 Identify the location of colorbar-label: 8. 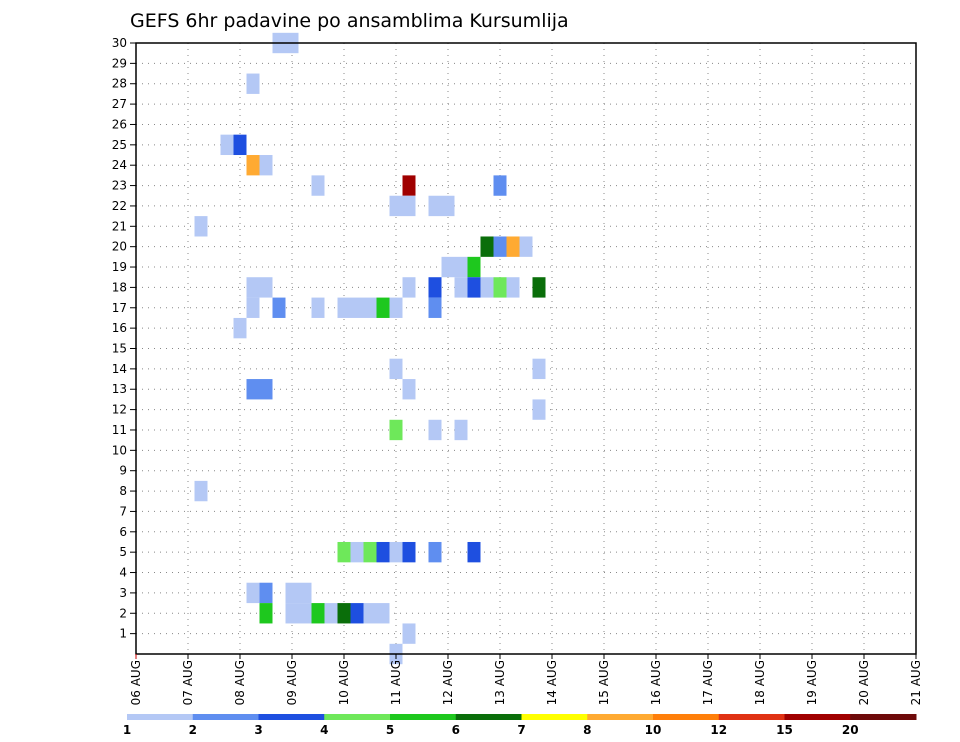
(587, 730).